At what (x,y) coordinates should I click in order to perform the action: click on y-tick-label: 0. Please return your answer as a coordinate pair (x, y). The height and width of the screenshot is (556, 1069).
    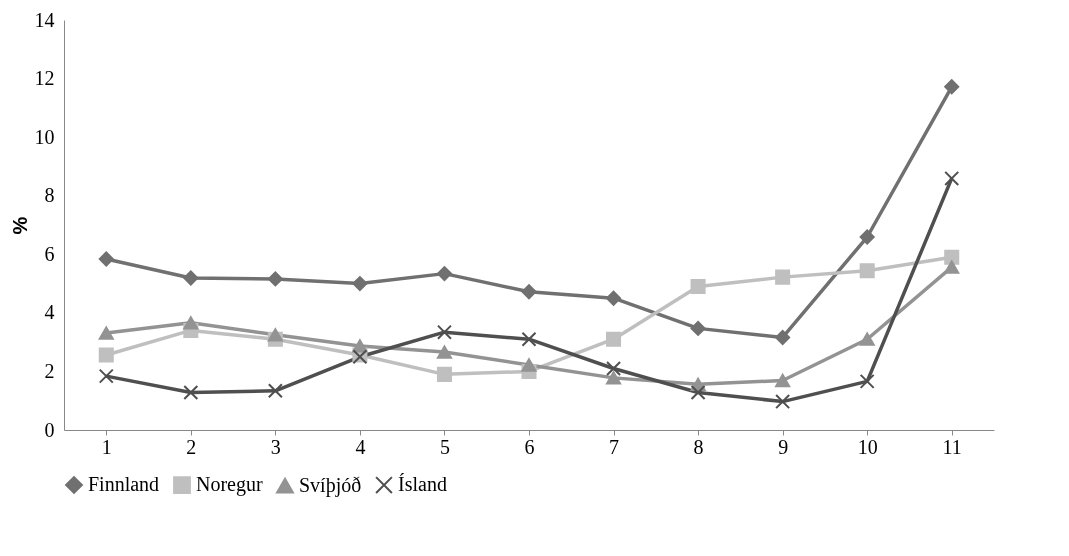
    Looking at the image, I should click on (49, 429).